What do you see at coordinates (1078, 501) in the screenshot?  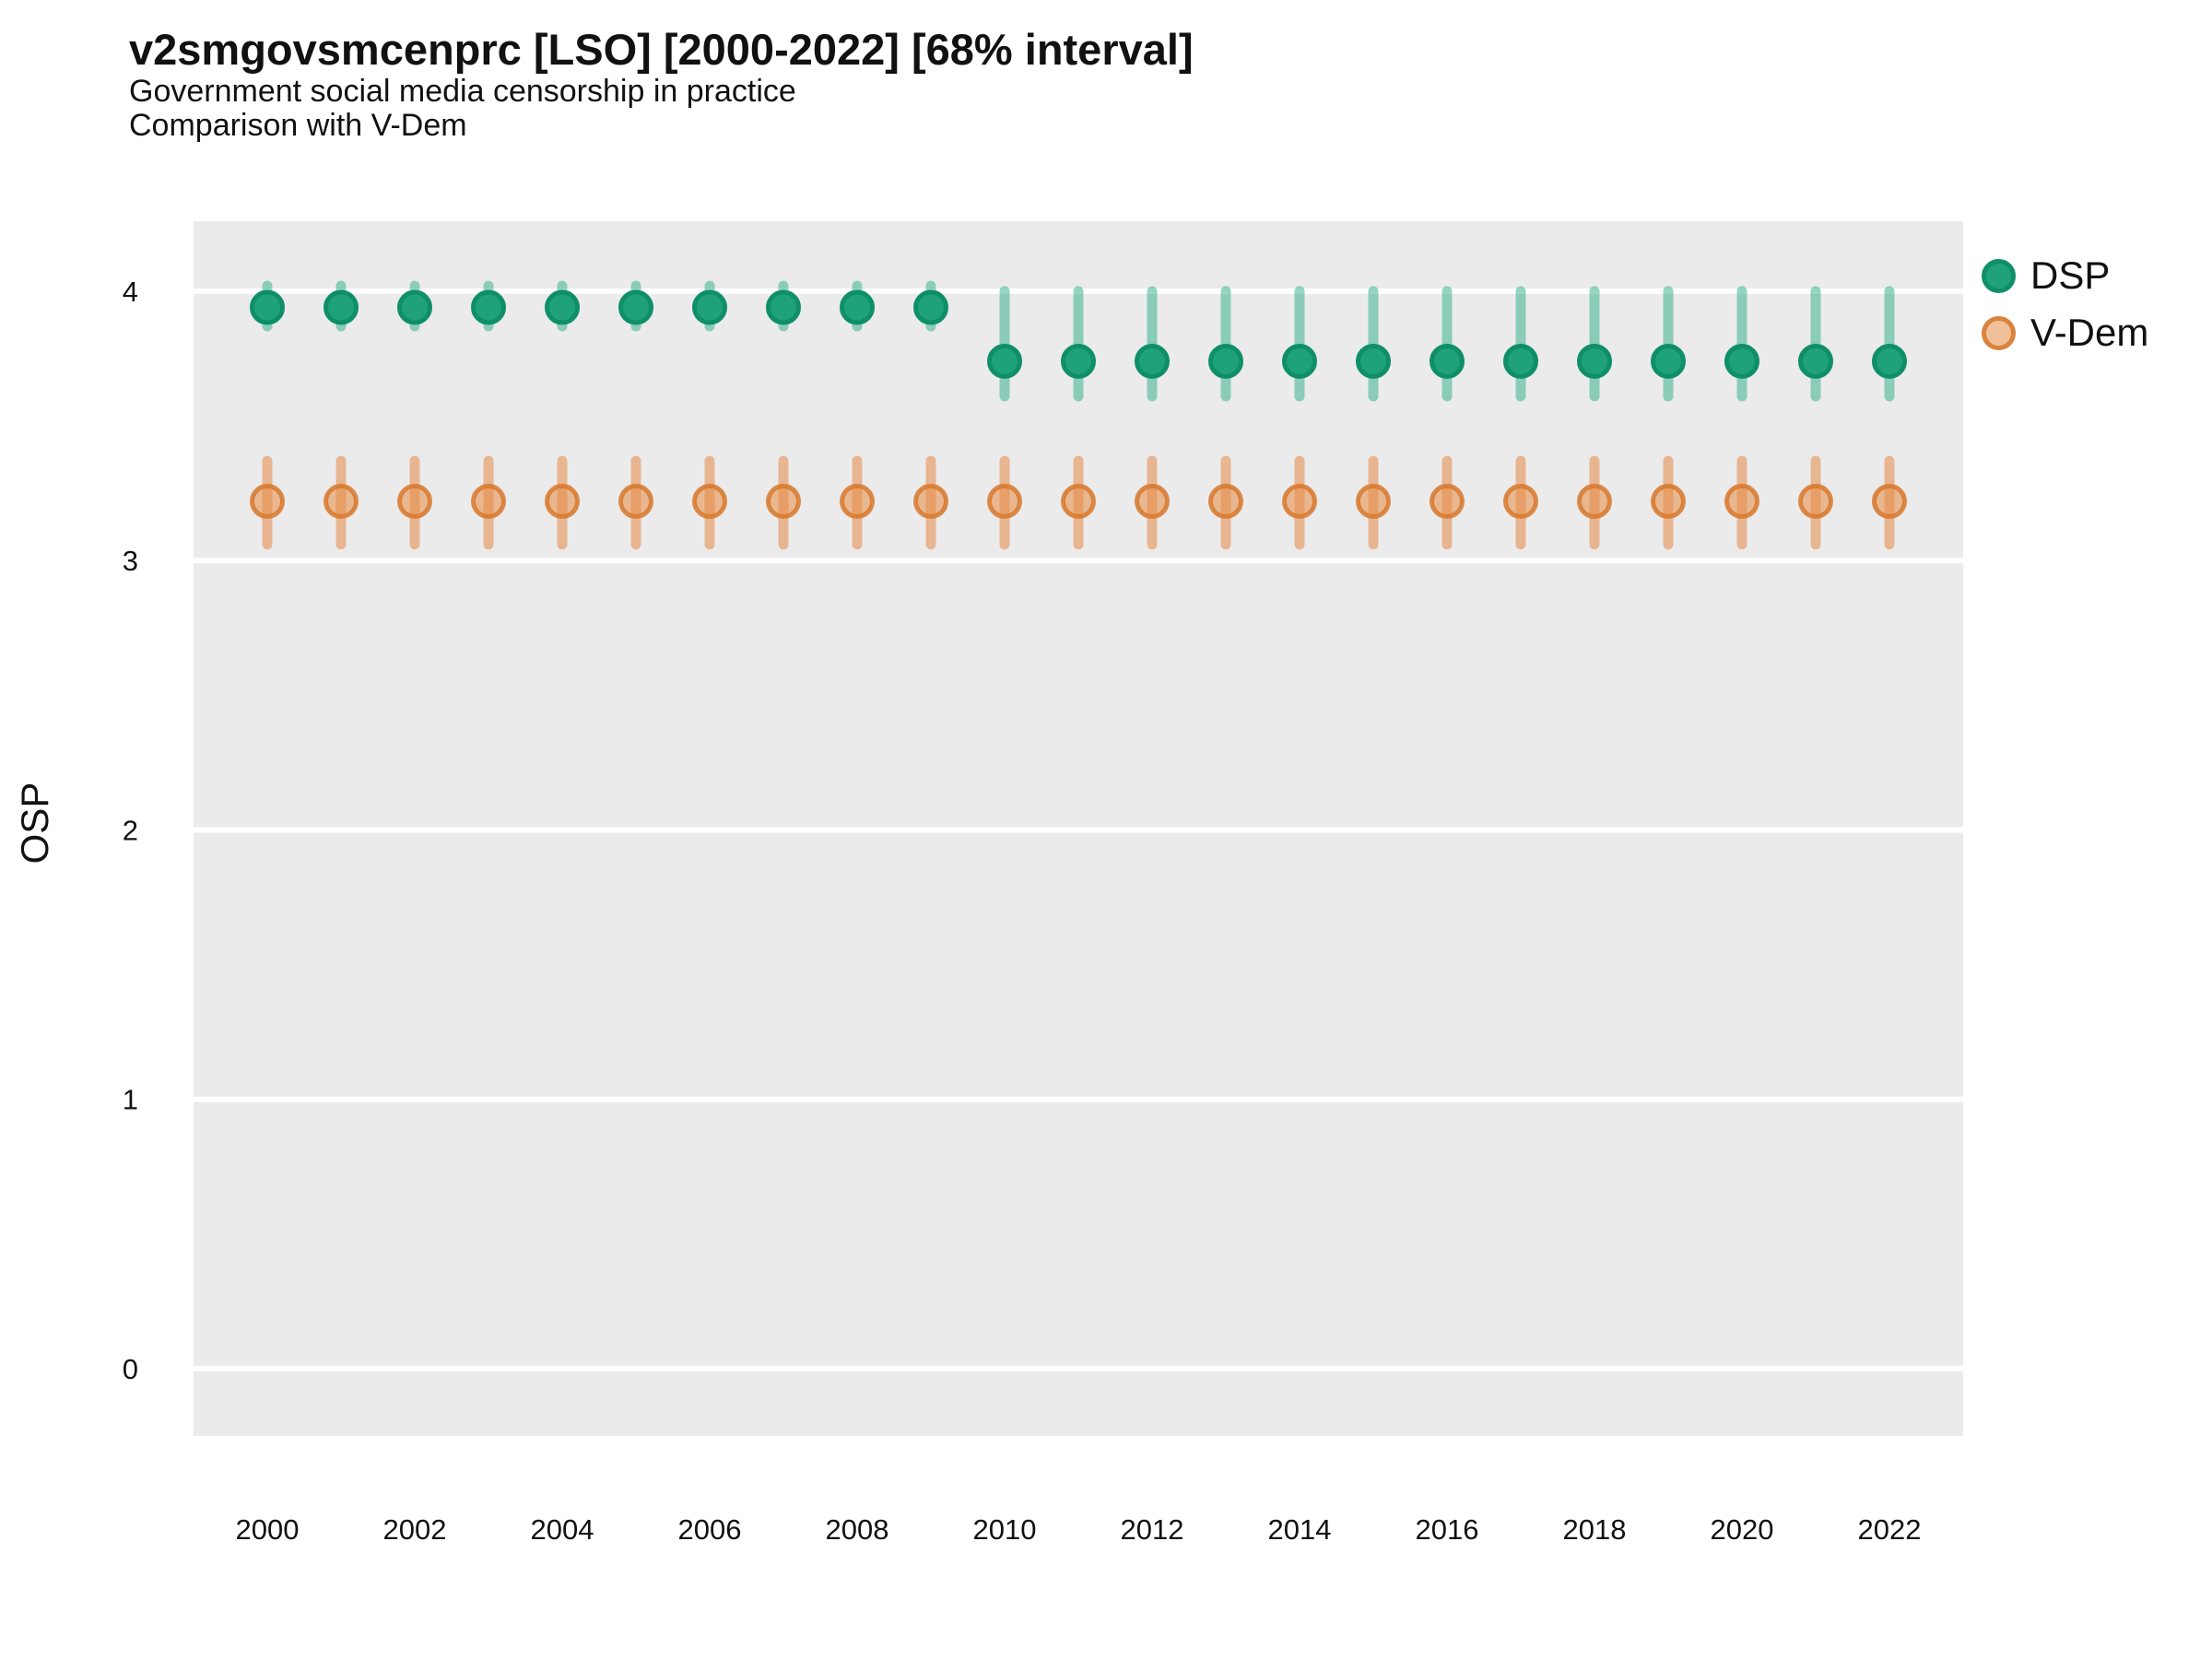 I see `vdem-point-2011` at bounding box center [1078, 501].